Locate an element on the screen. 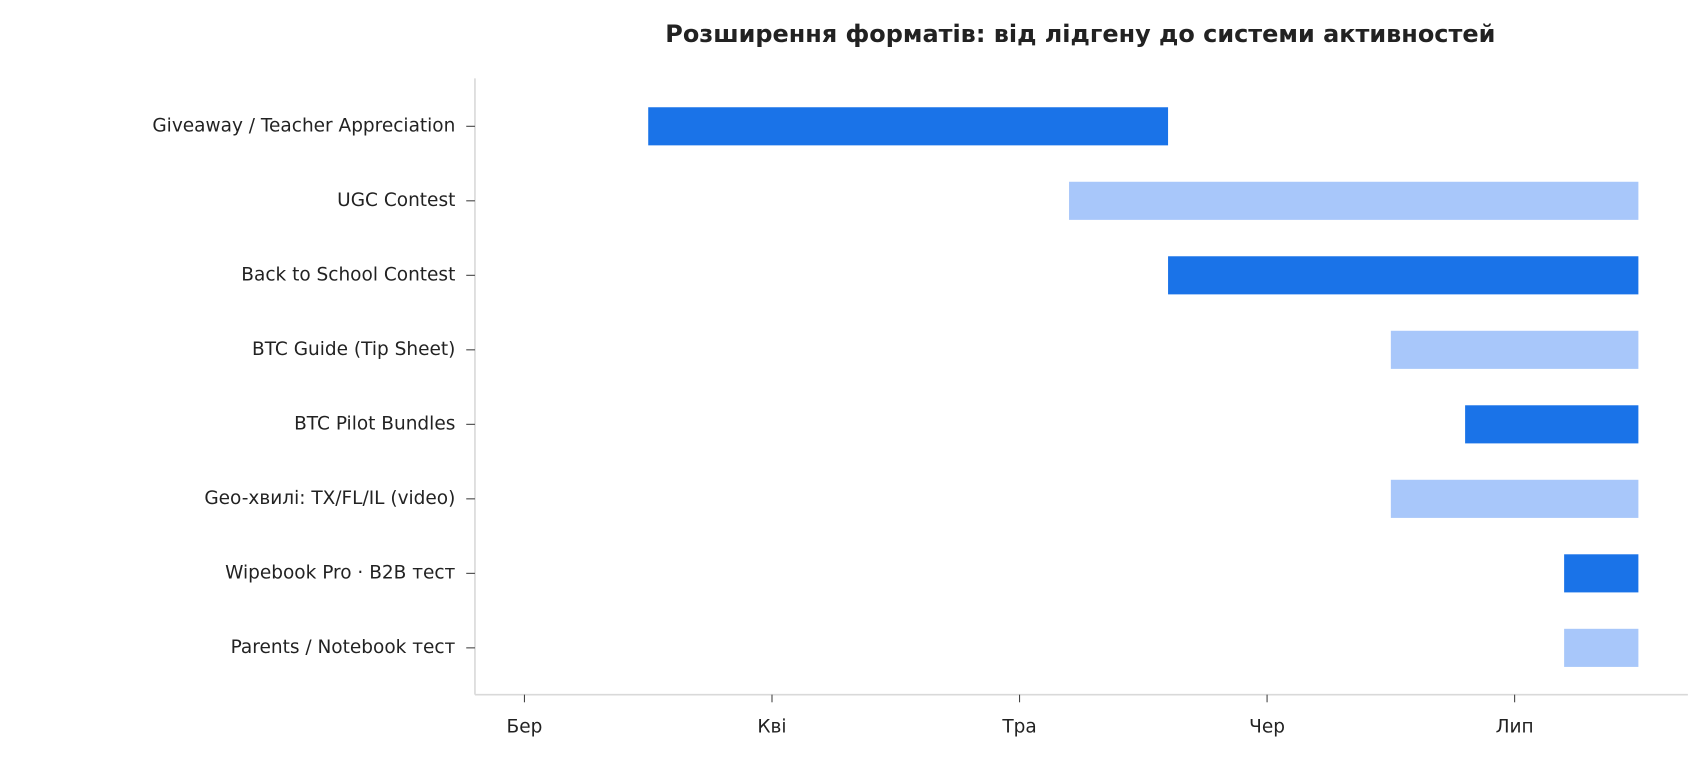  x-tick-label: Тра is located at coordinates (1018, 726).